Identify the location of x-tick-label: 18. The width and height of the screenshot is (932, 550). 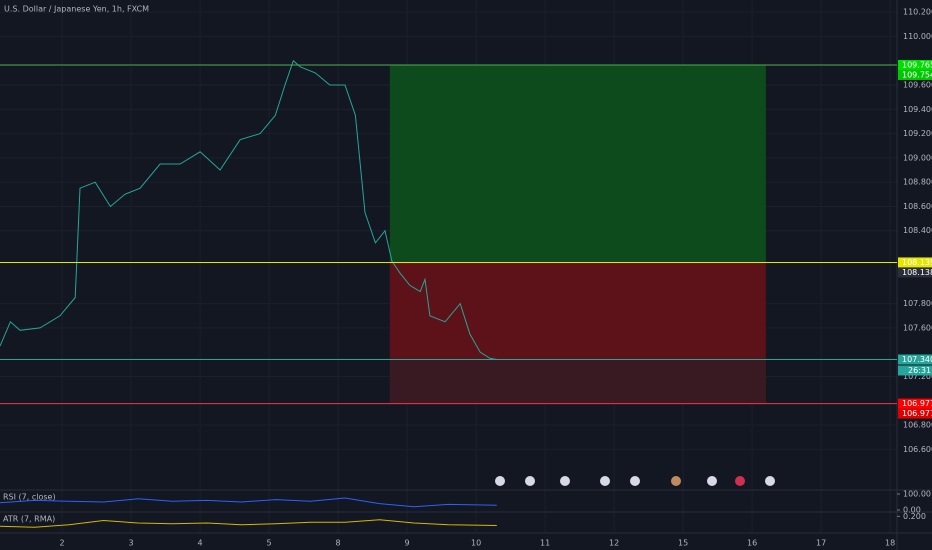
(890, 543).